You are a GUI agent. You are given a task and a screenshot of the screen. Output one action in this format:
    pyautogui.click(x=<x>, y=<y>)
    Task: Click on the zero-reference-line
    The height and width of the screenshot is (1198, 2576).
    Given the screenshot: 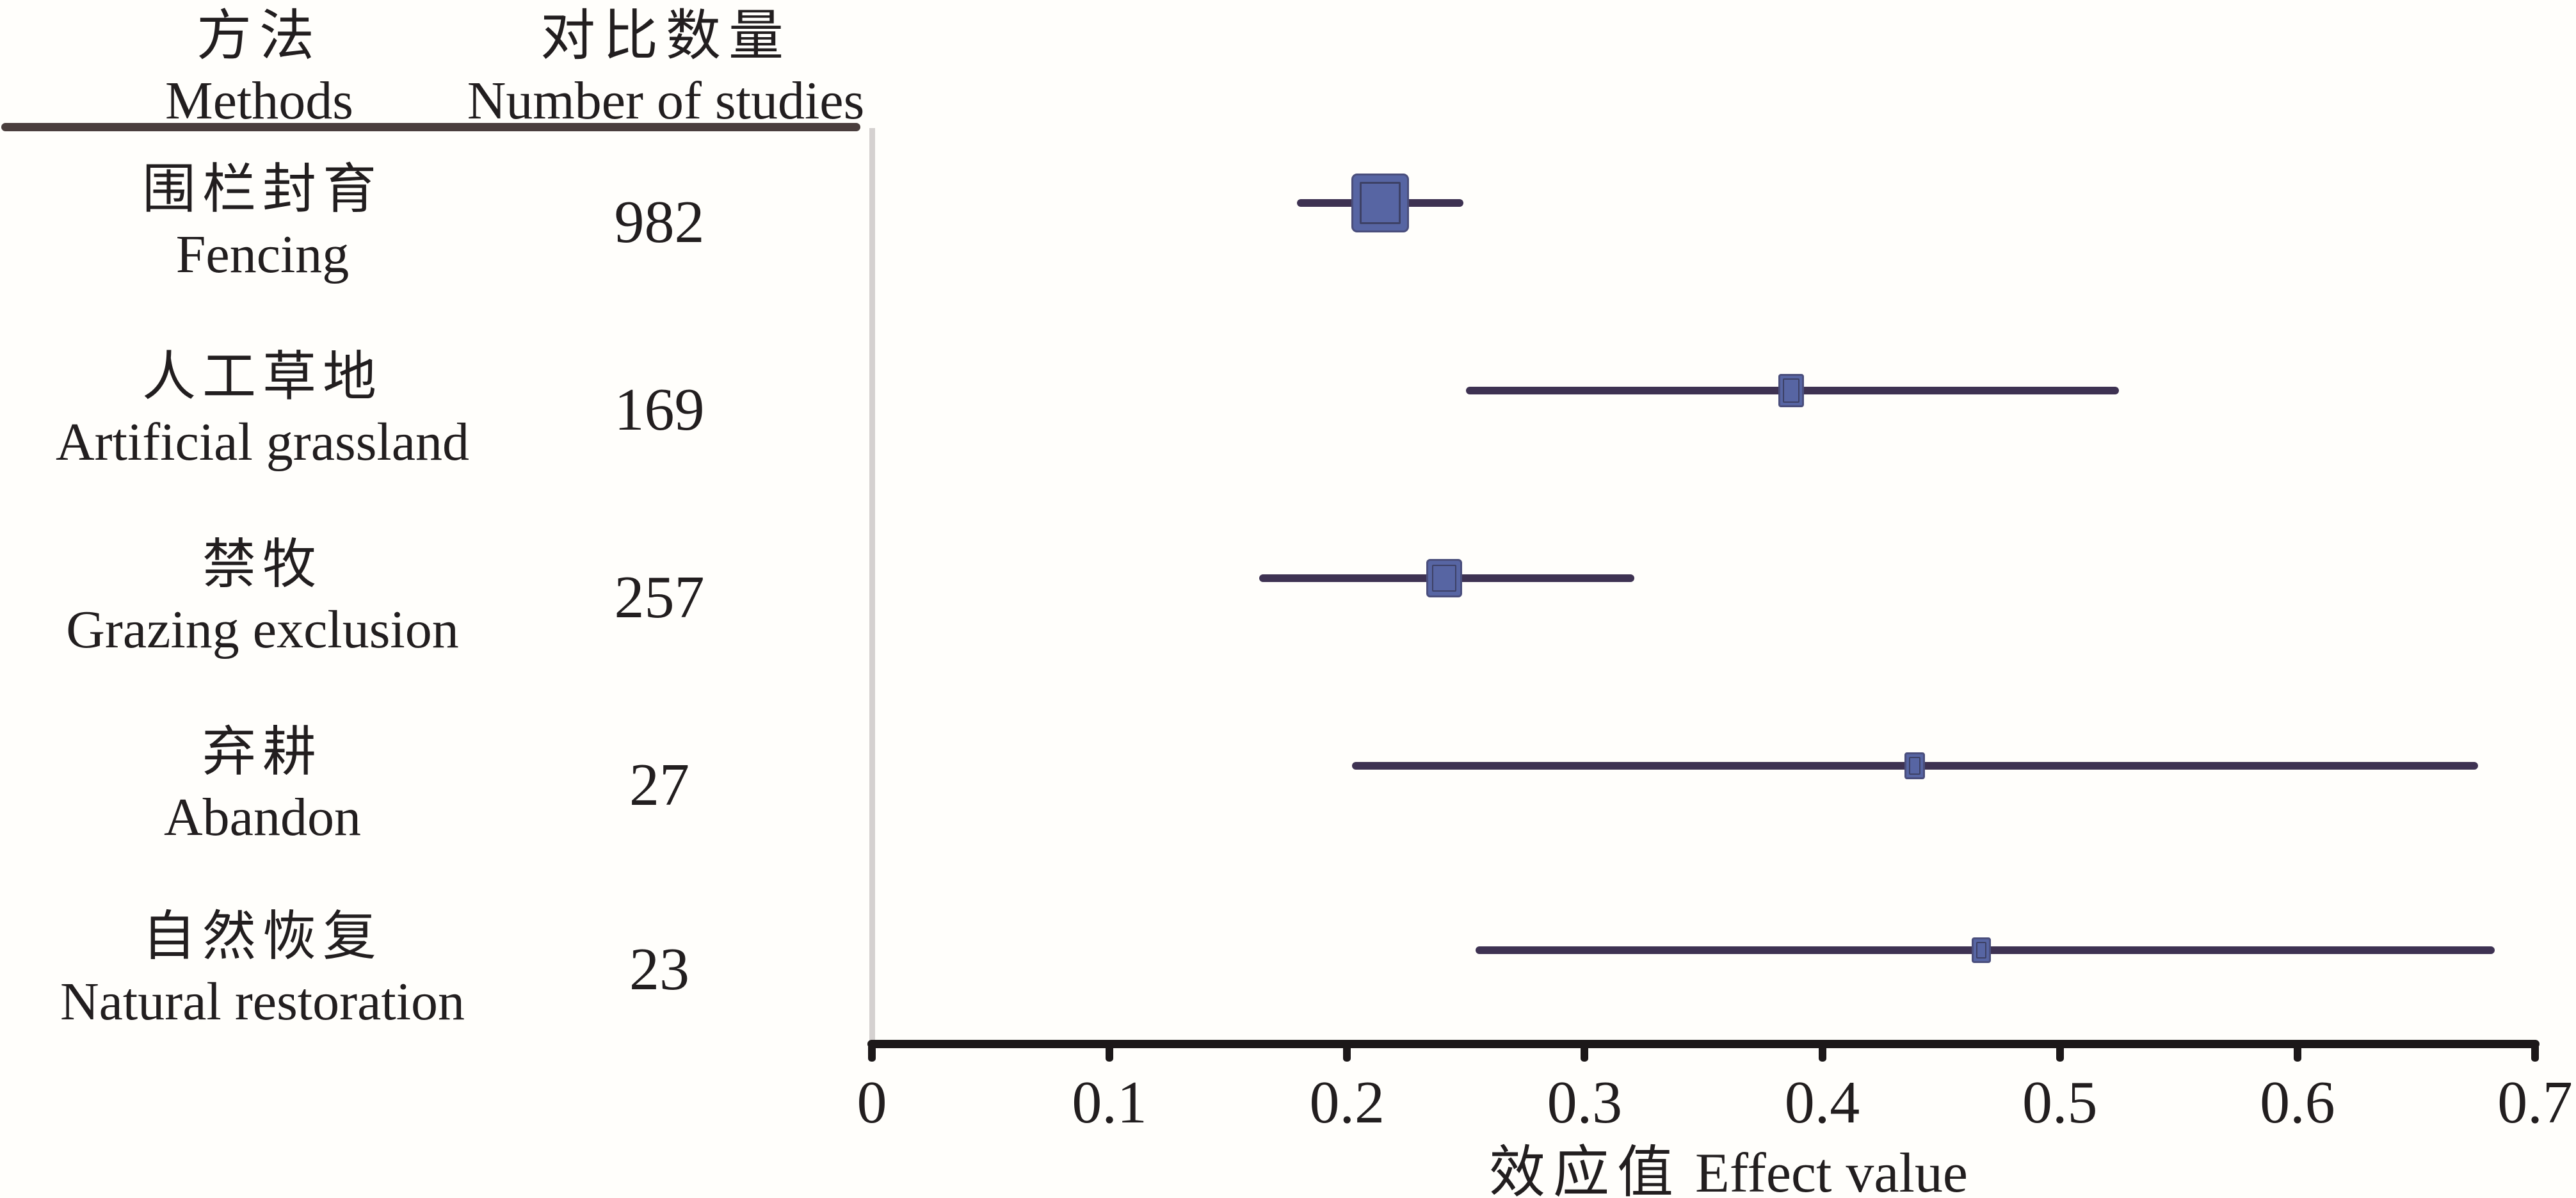 What is the action you would take?
    pyautogui.click(x=872, y=584)
    